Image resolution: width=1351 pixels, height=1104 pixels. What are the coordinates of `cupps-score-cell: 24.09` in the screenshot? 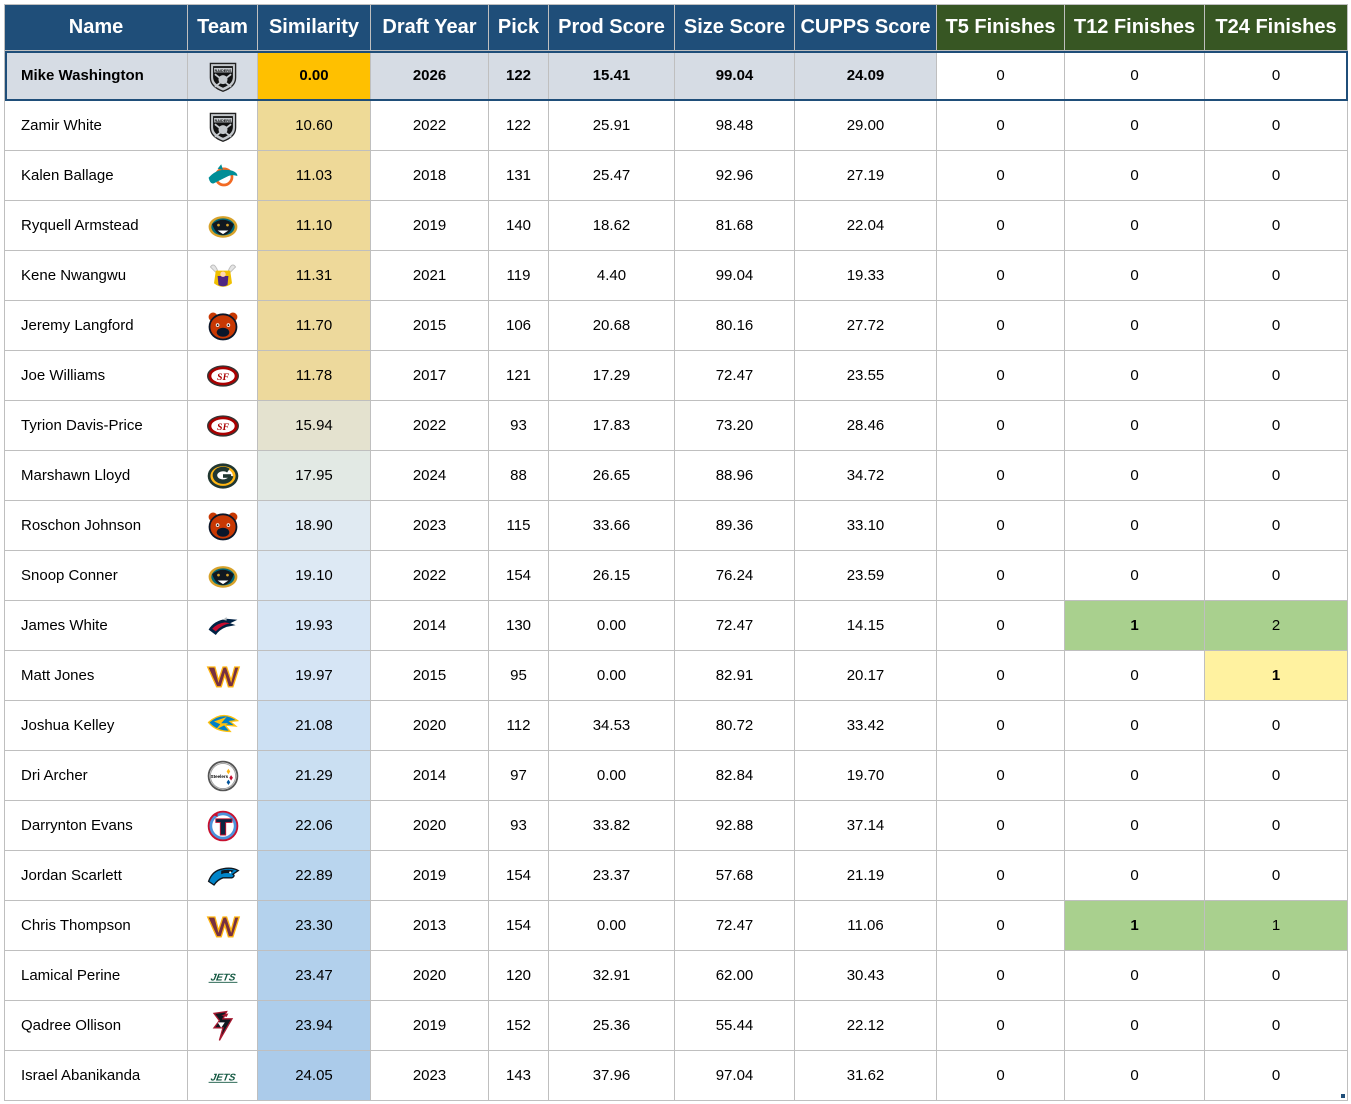 It's located at (865, 75).